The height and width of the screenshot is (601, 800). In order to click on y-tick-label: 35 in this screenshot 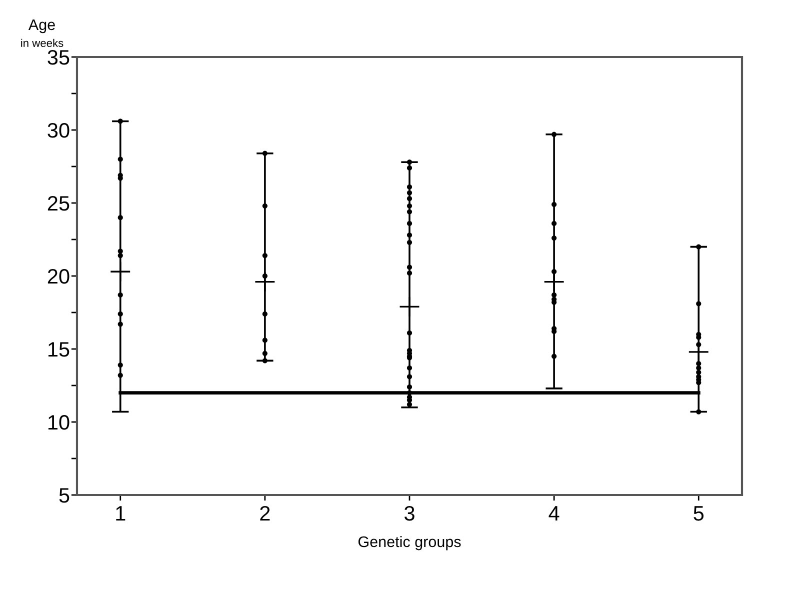, I will do `click(59, 57)`.